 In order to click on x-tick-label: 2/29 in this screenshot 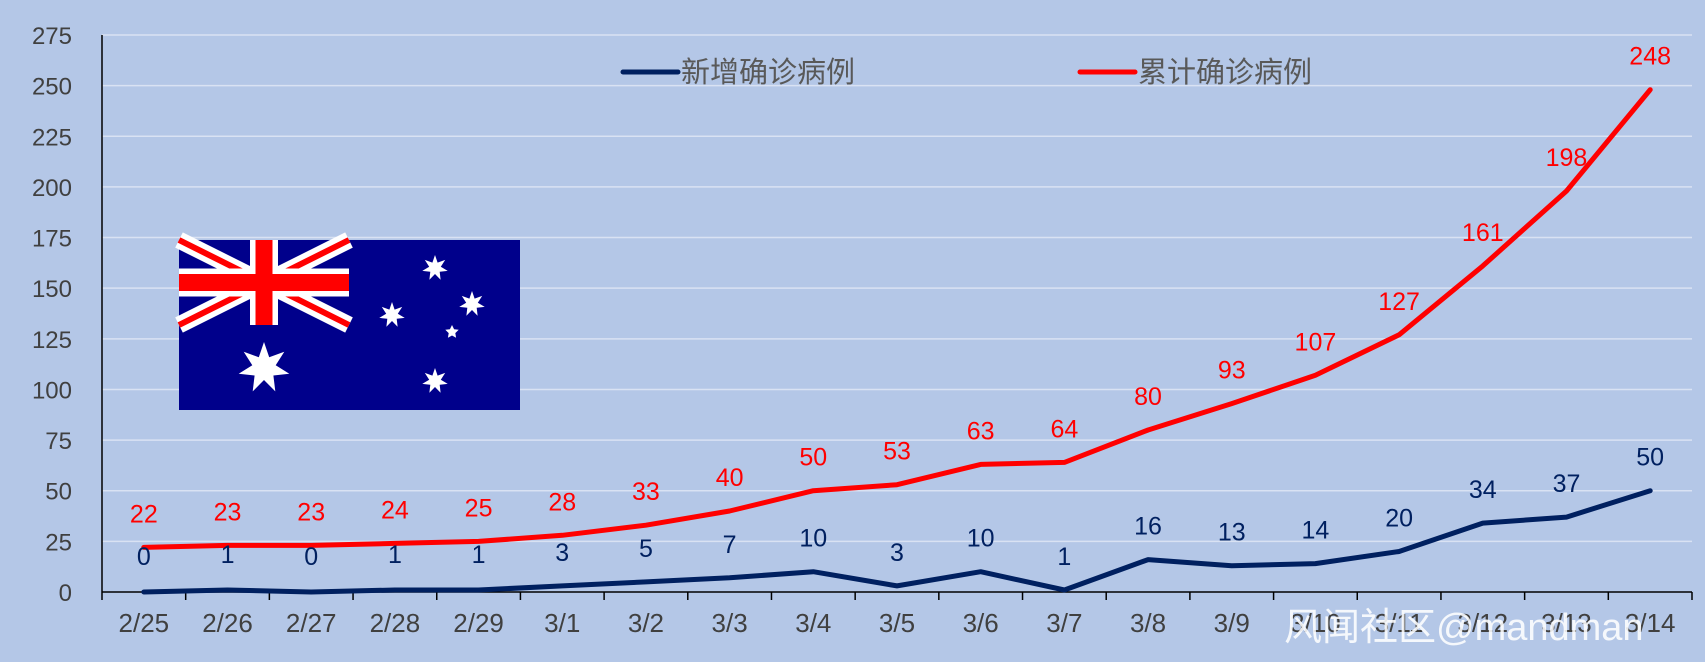, I will do `click(478, 623)`.